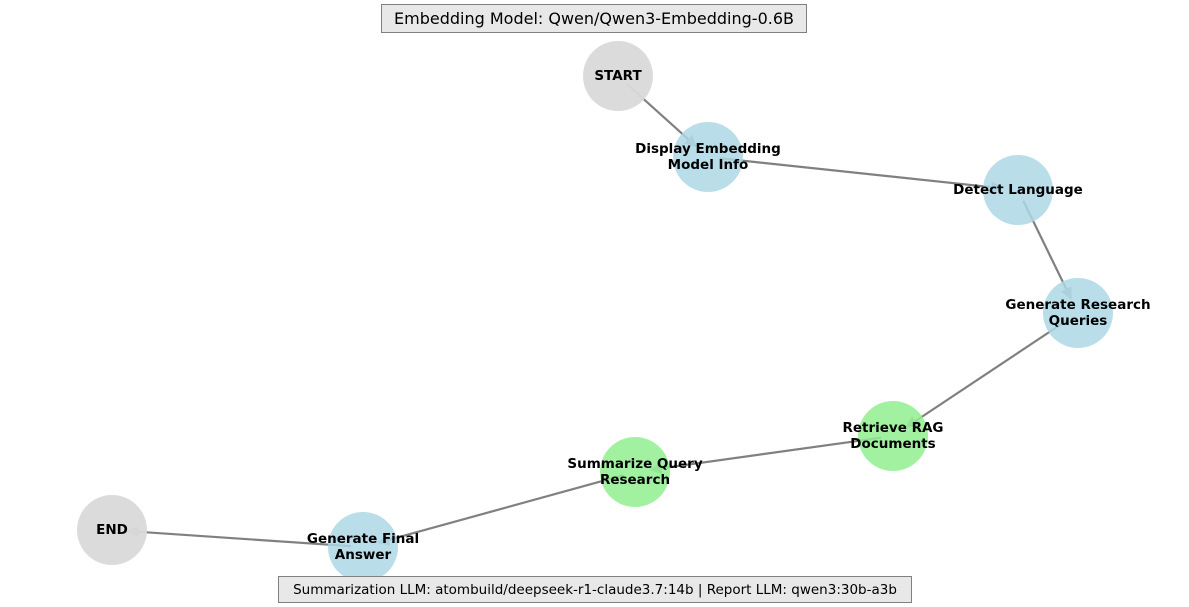 This screenshot has width=1189, height=607. I want to click on node-label-display-embedding: Display Embedding, so click(708, 149).